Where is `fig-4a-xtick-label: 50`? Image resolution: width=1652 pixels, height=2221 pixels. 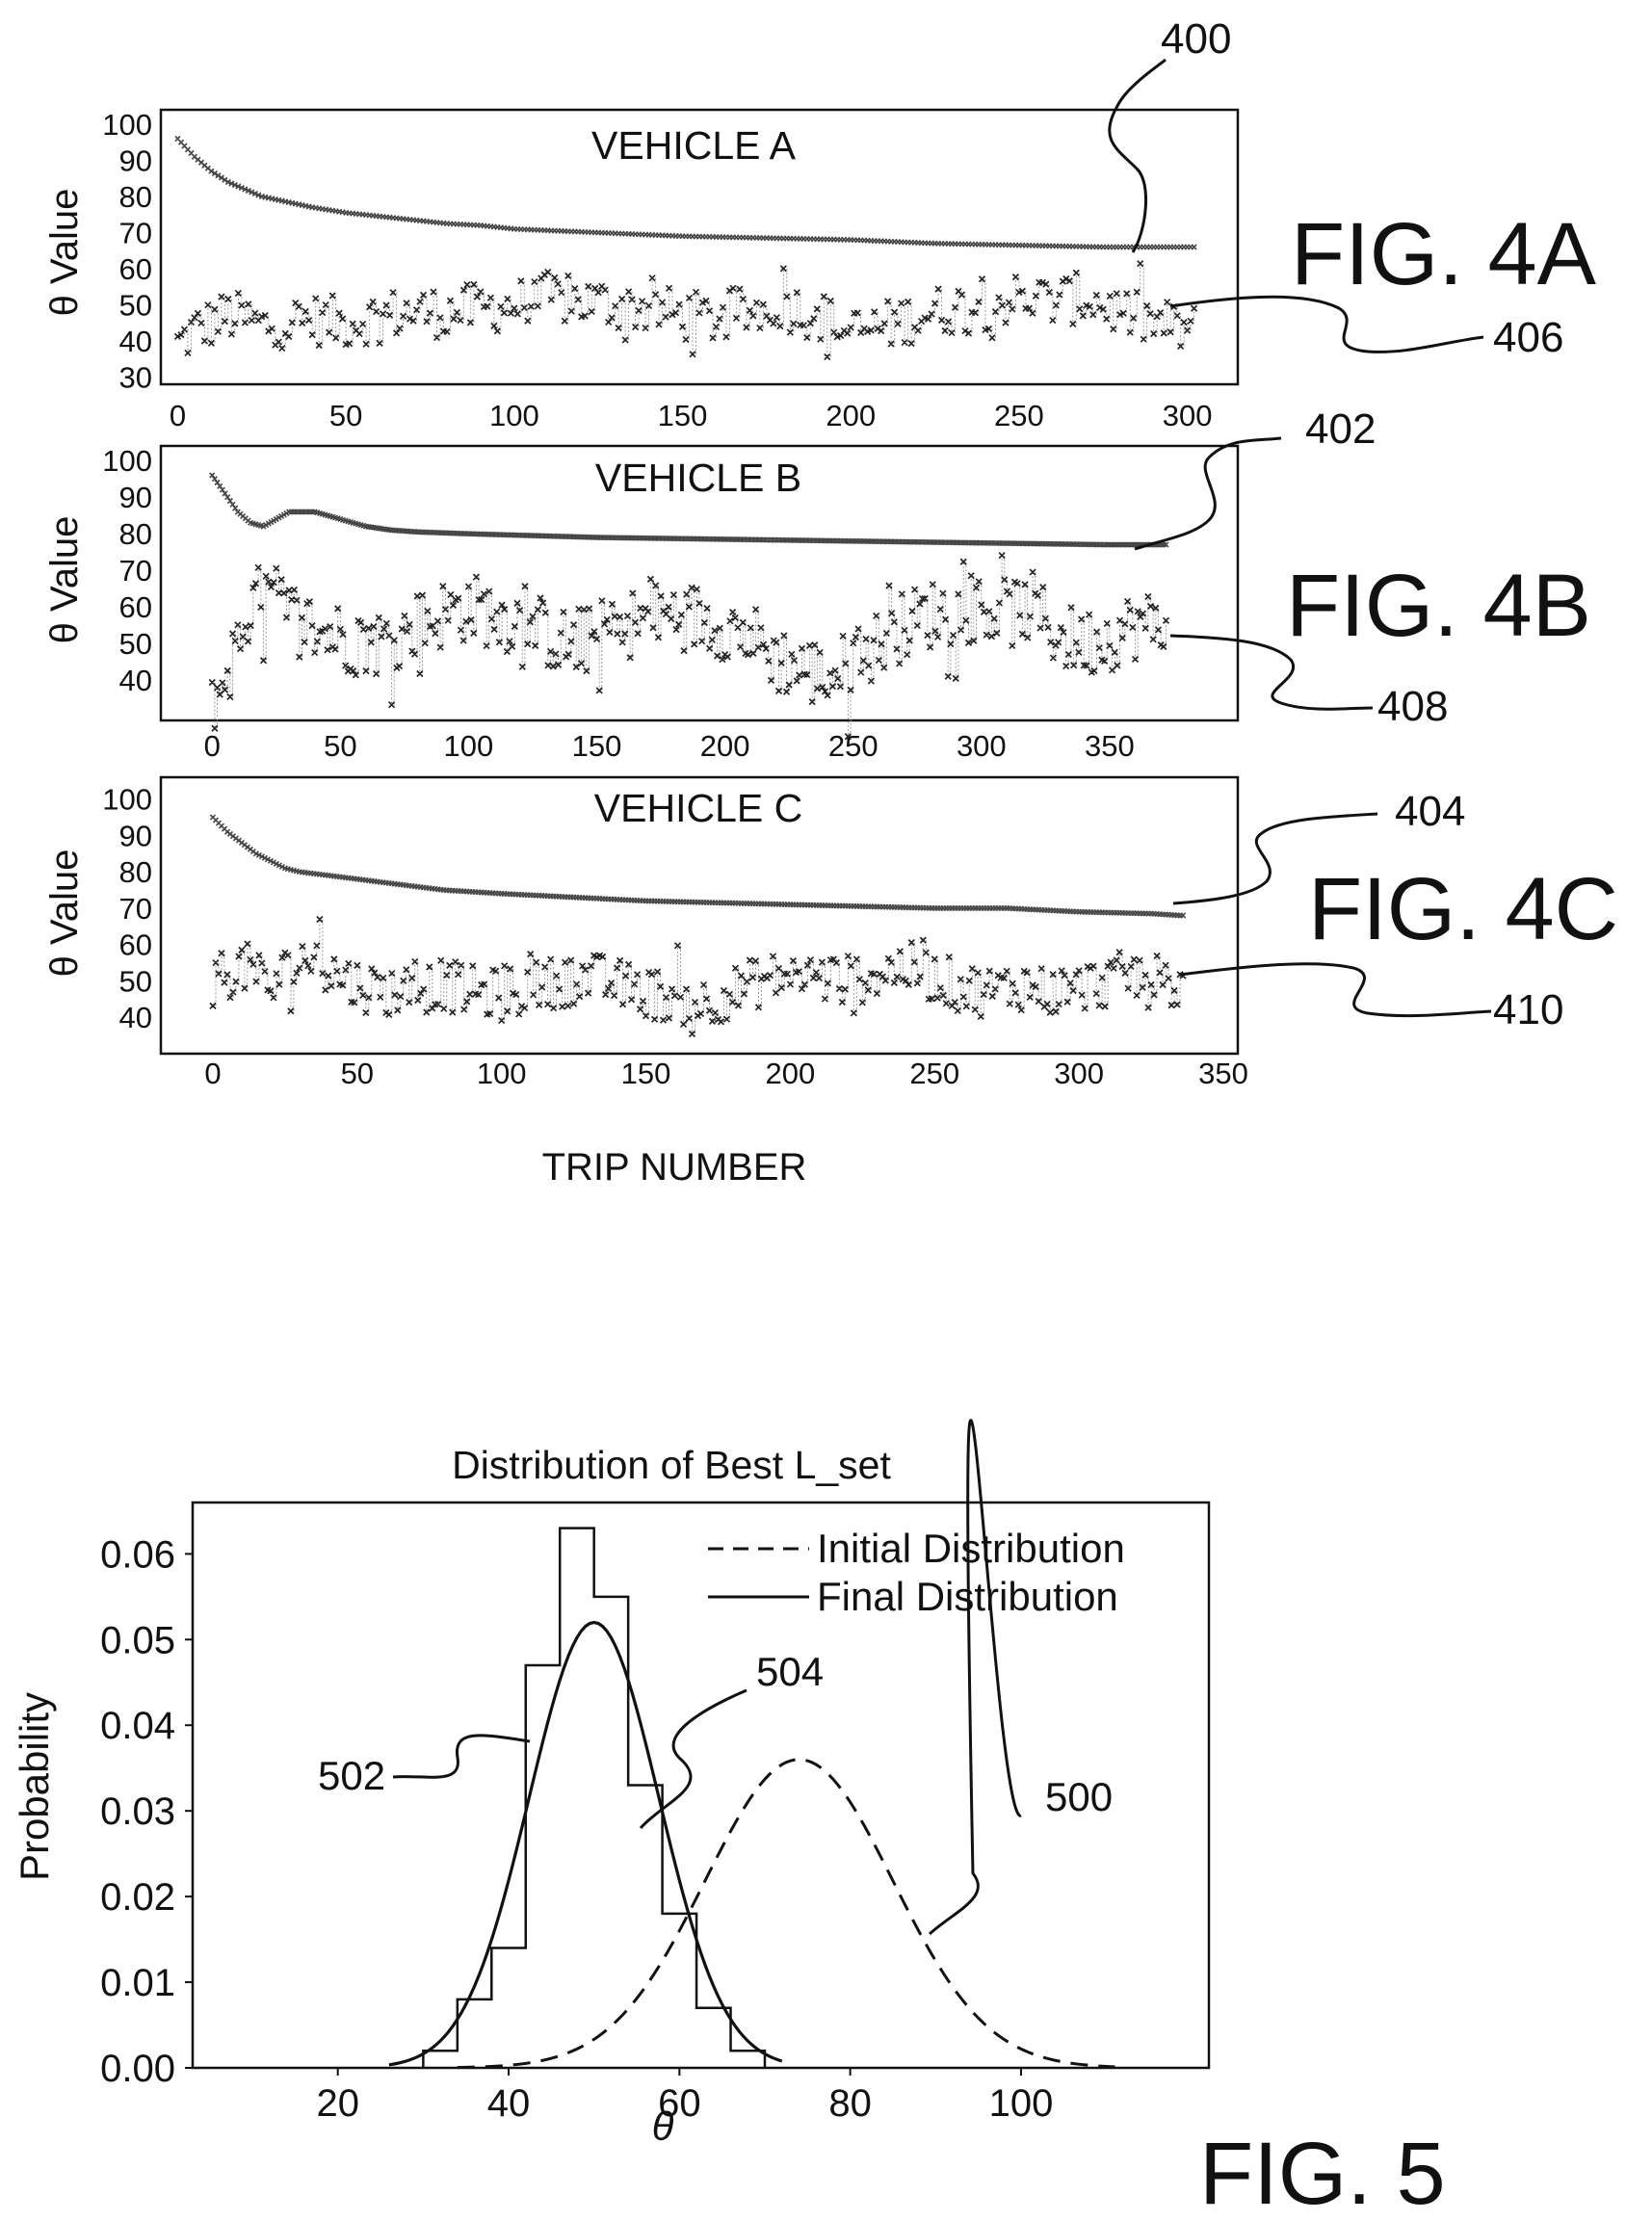
fig-4a-xtick-label: 50 is located at coordinates (345, 415).